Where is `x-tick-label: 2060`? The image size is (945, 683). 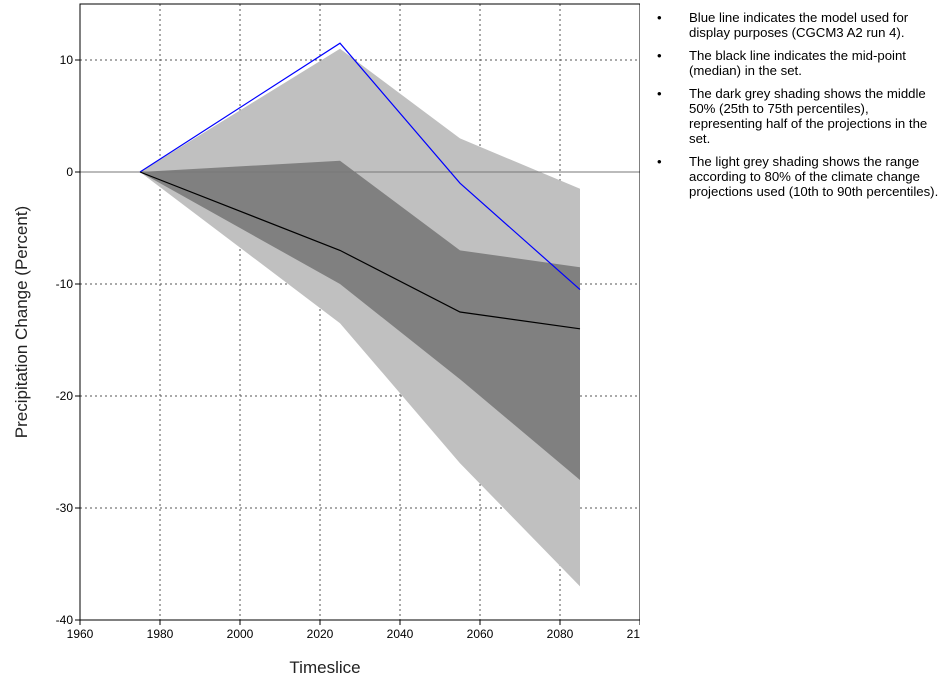 x-tick-label: 2060 is located at coordinates (480, 634).